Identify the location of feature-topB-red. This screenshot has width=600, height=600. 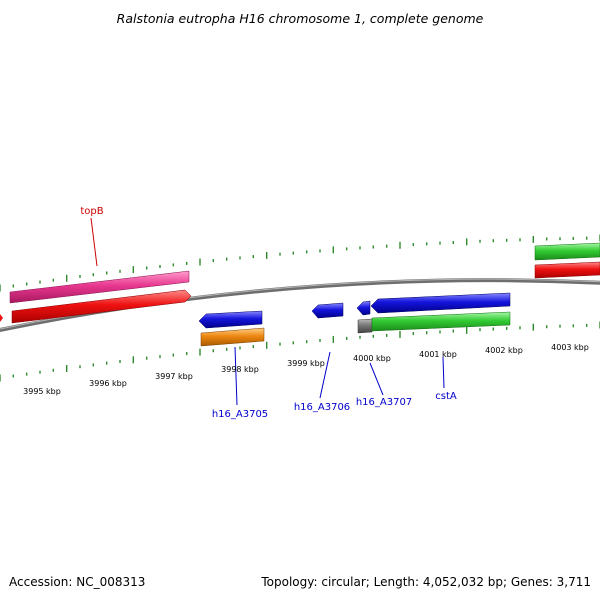
(101, 306).